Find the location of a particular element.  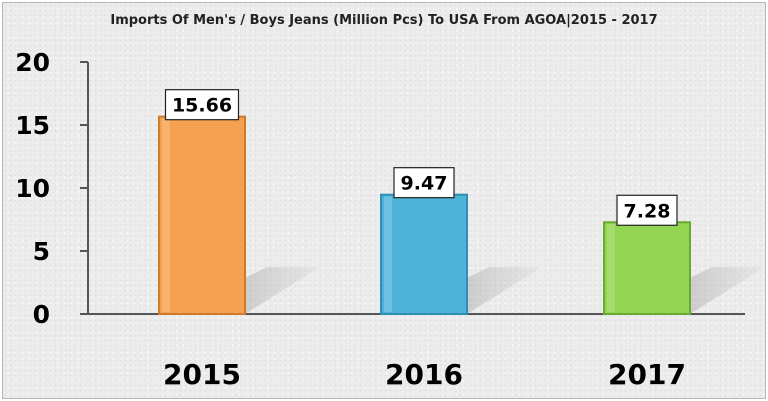

x-tick-label: 2016 is located at coordinates (424, 374).